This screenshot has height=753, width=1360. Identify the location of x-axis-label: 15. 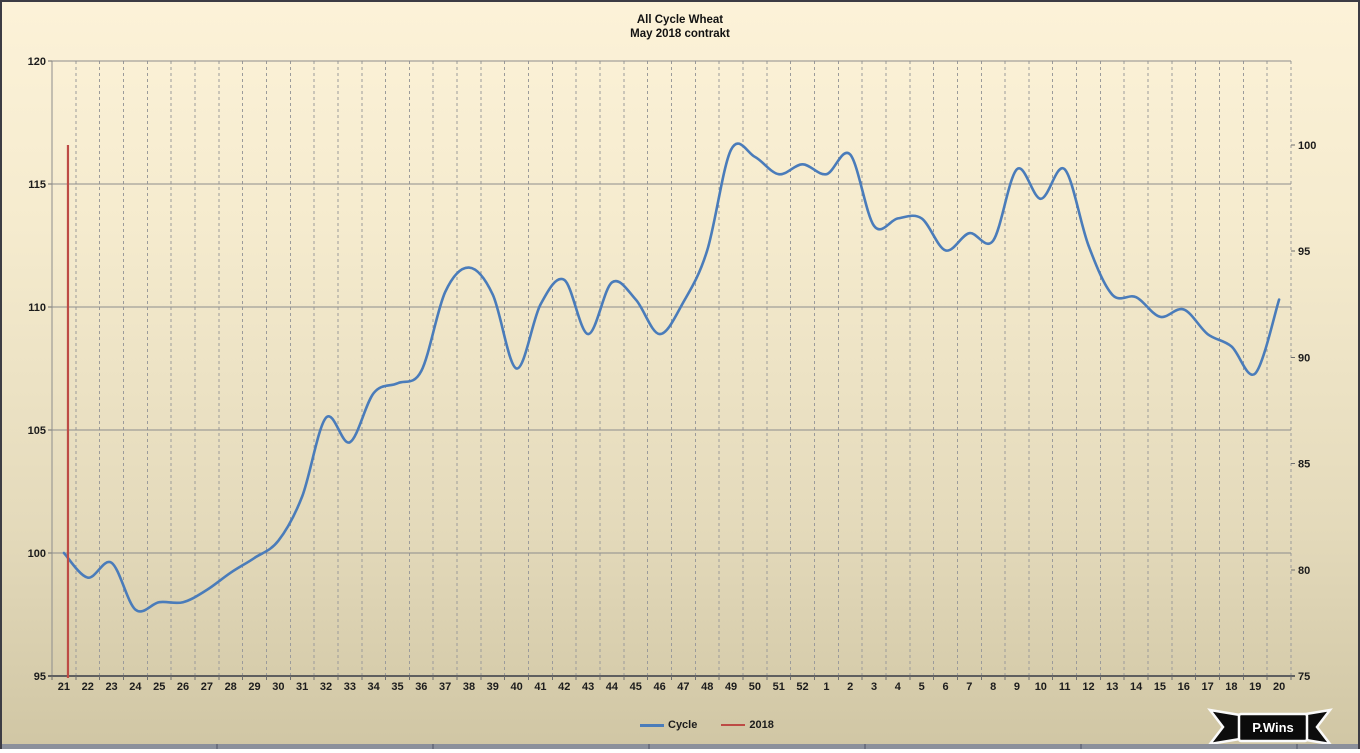
(1160, 687).